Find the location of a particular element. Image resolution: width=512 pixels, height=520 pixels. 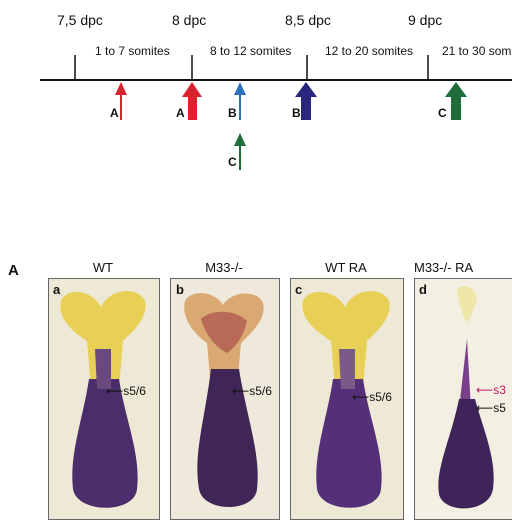

landmark-d-s3: ⟵s3 is located at coordinates (491, 390).